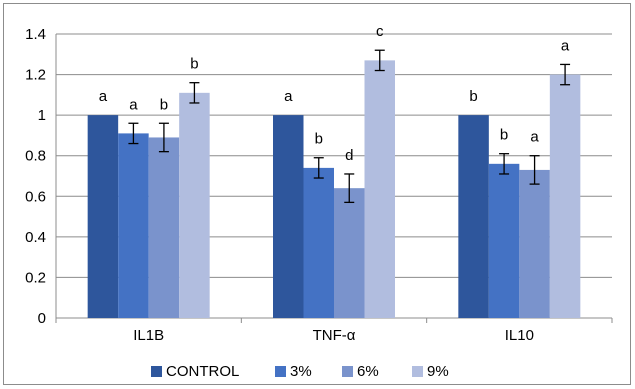 Image resolution: width=635 pixels, height=389 pixels. Describe the element at coordinates (35, 277) in the screenshot. I see `y-tick-label: 0.2` at that location.